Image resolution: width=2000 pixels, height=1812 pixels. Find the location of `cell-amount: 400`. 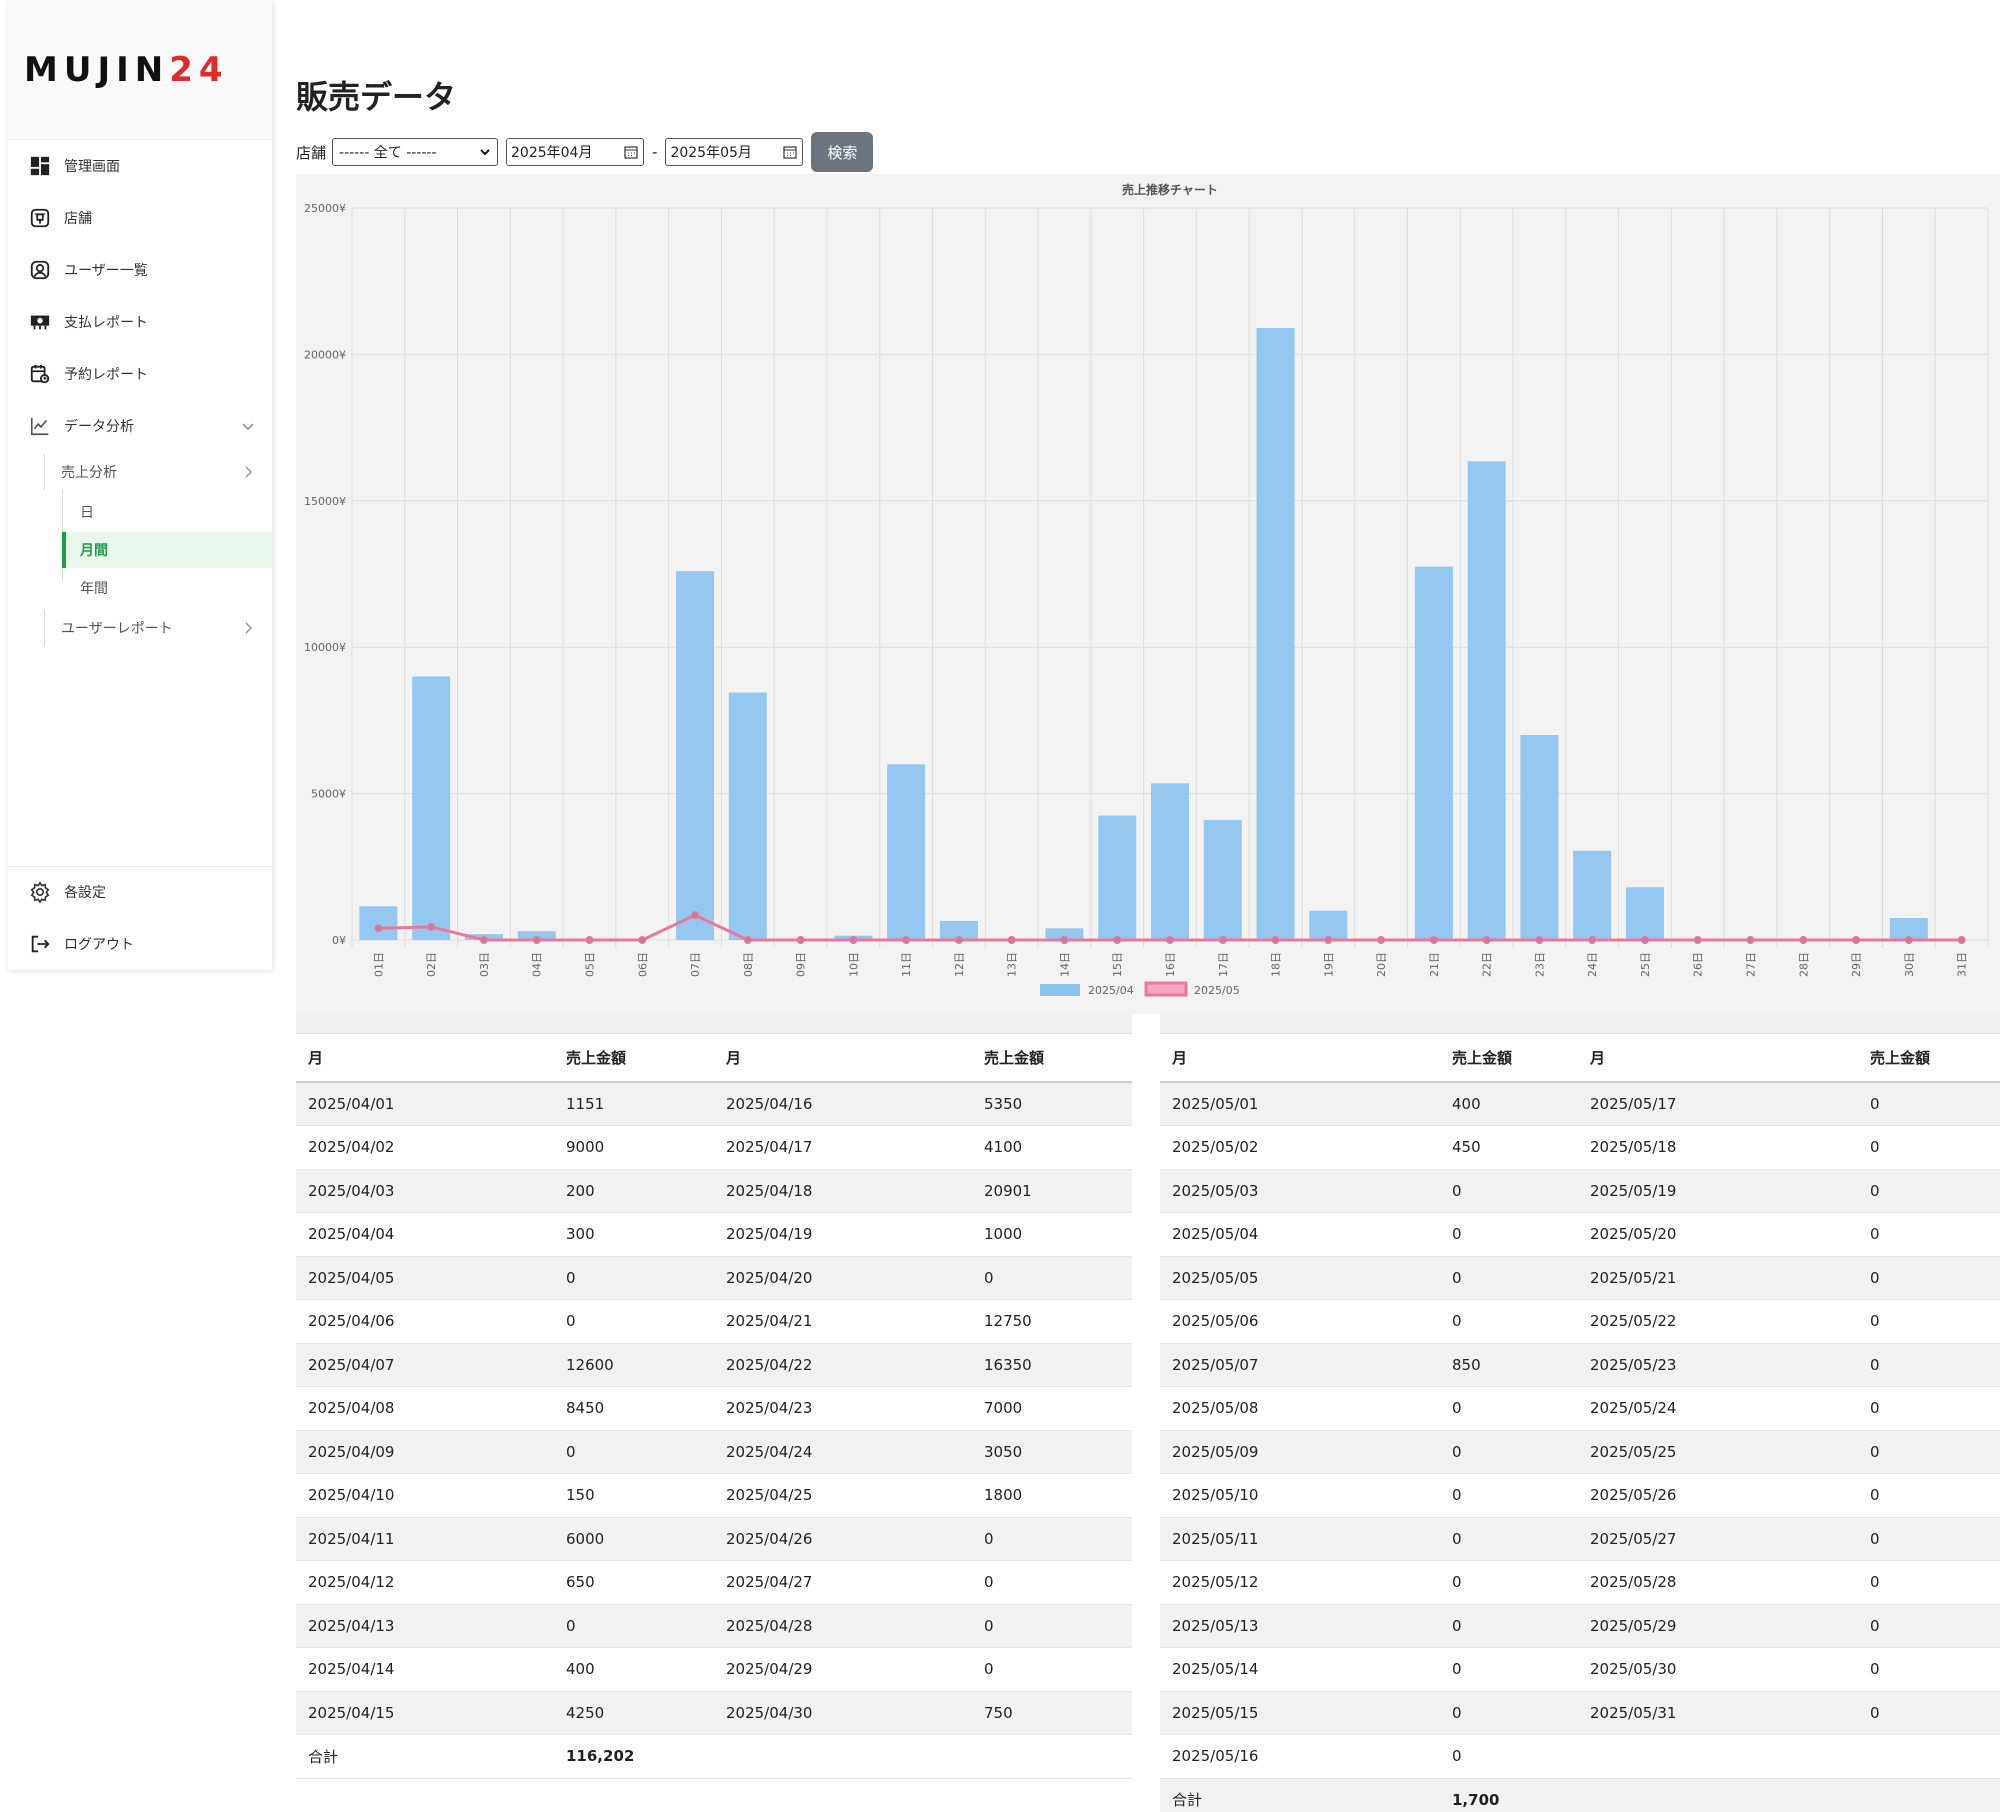

cell-amount: 400 is located at coordinates (634, 1669).